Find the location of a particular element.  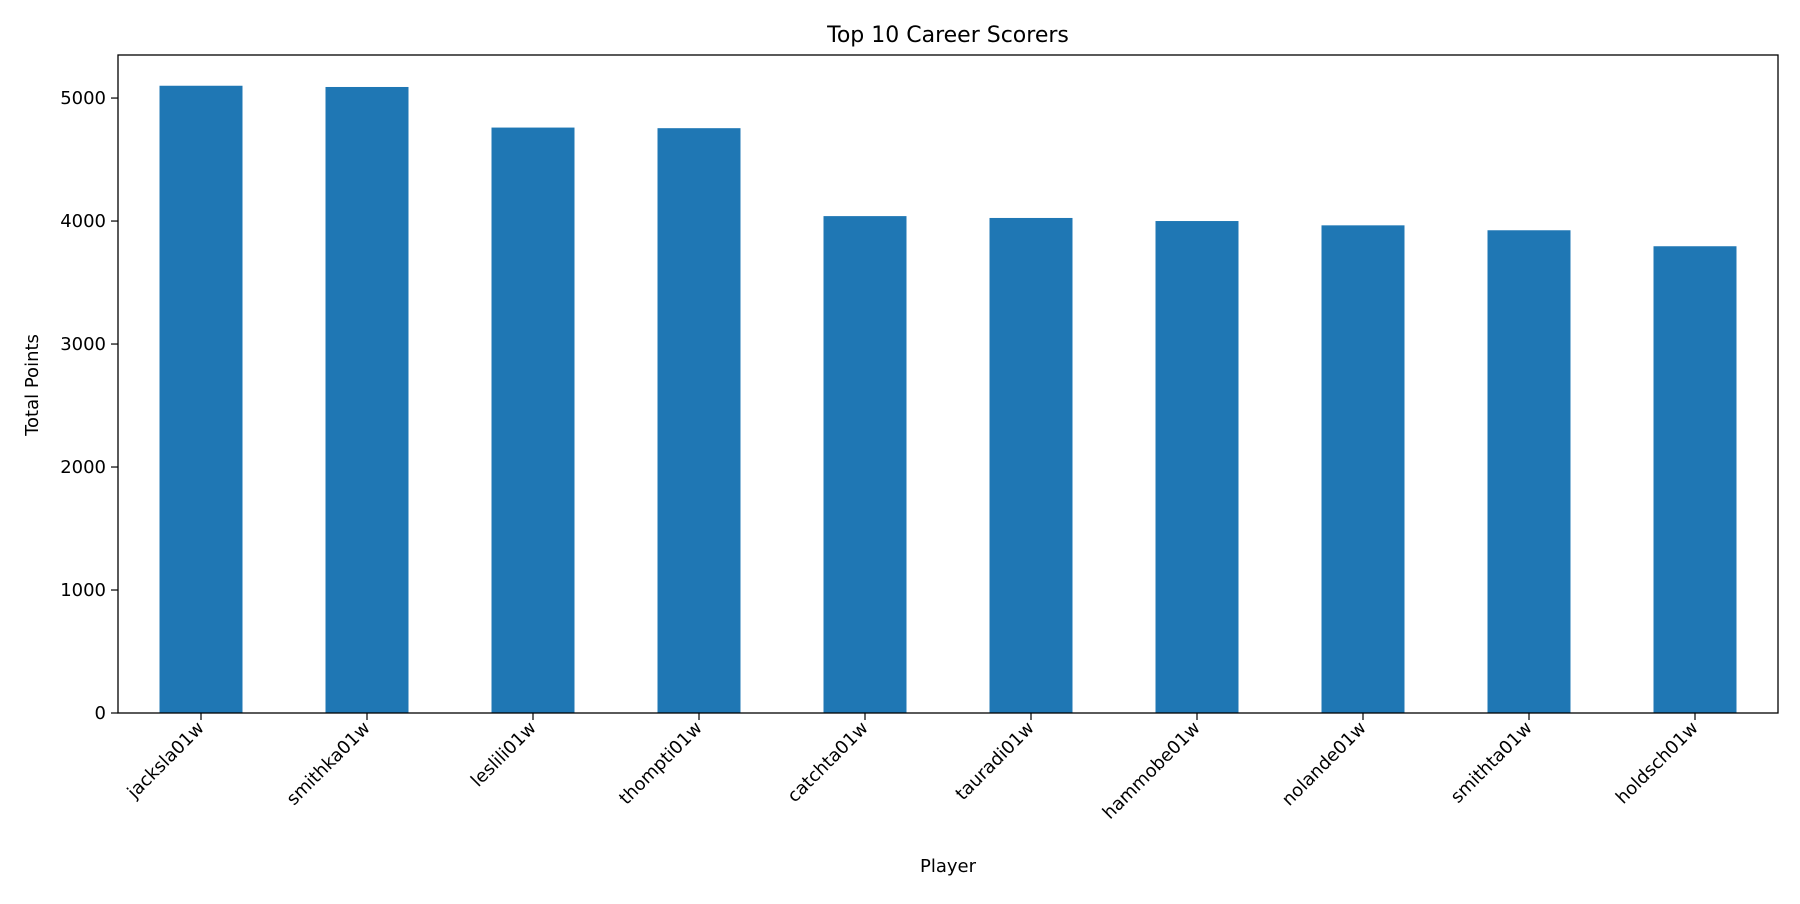

bar-hammobe01w is located at coordinates (1197, 467).